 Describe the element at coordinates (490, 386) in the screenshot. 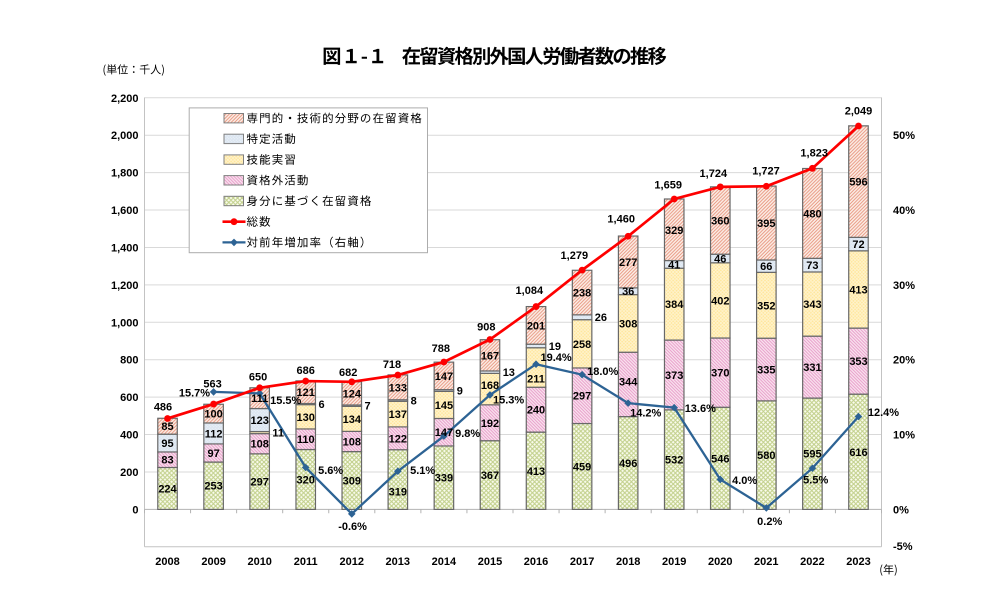

I see `svg-text: 168` at that location.